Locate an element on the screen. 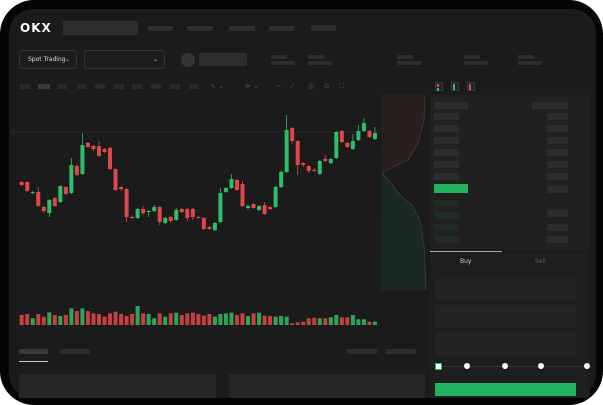 This screenshot has height=405, width=603. tab-history is located at coordinates (75, 351).